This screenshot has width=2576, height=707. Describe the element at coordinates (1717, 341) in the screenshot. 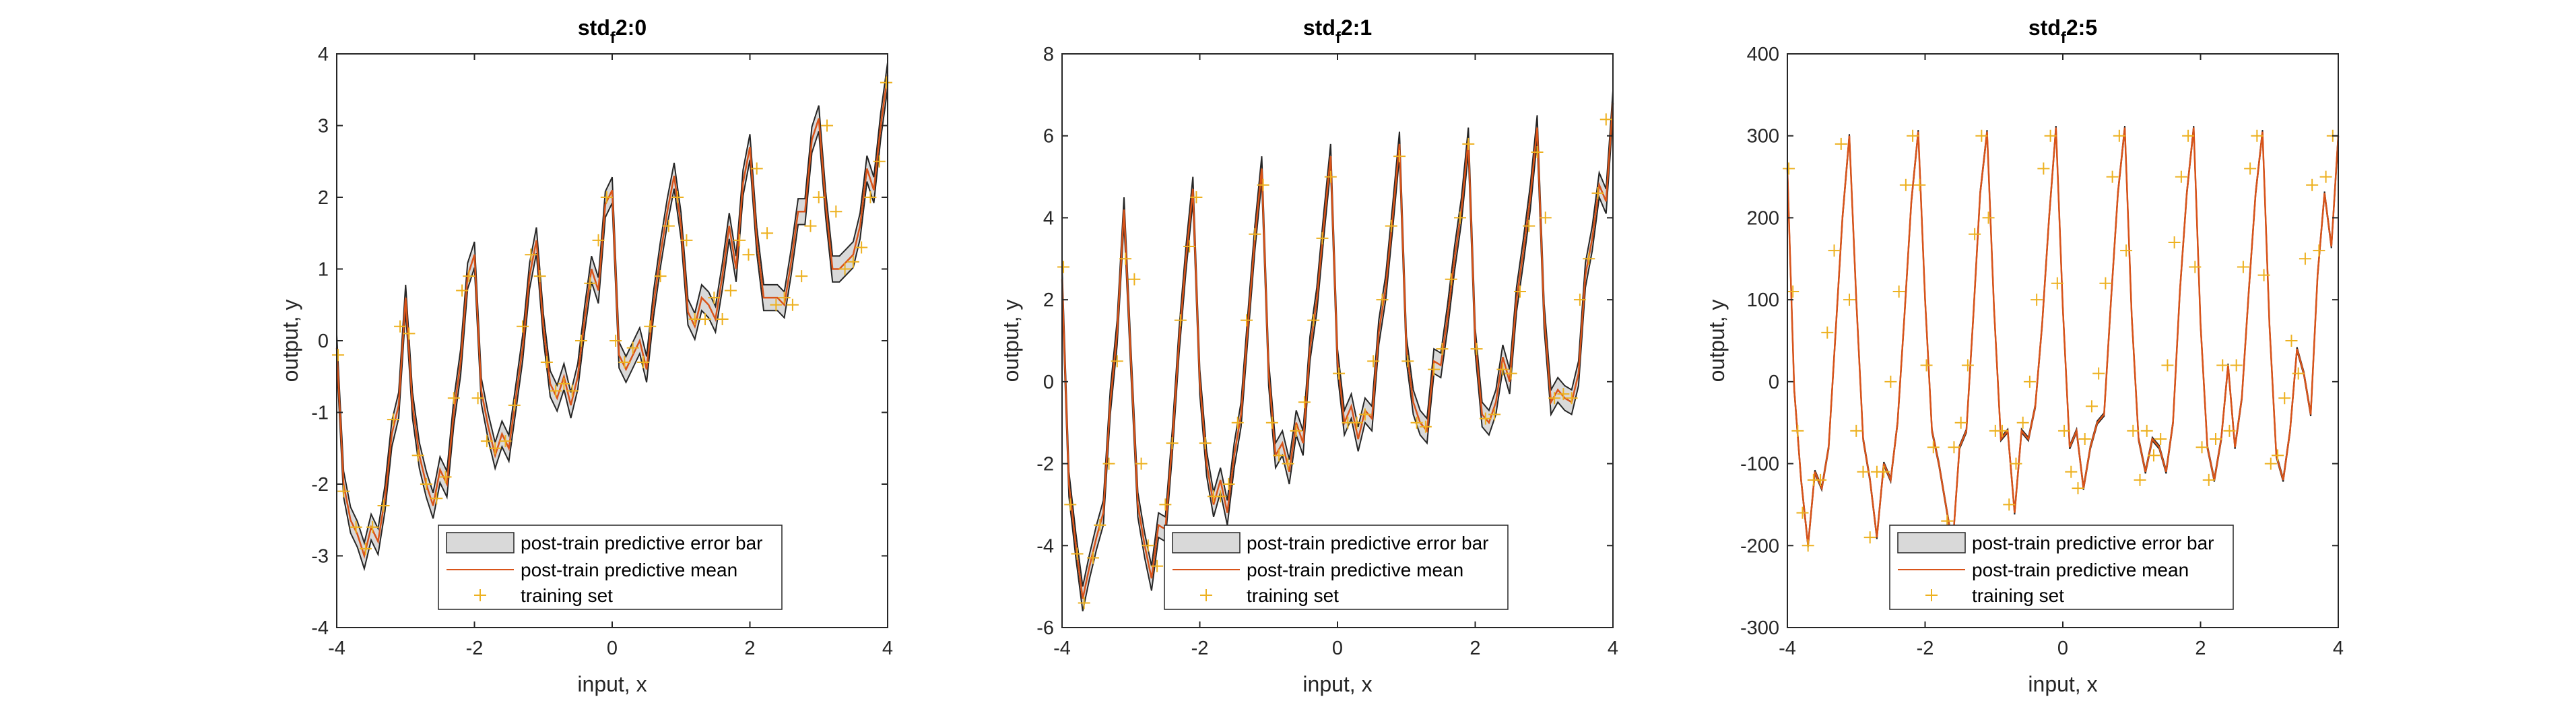

I see `subplot-3-ylabel: output, y` at that location.